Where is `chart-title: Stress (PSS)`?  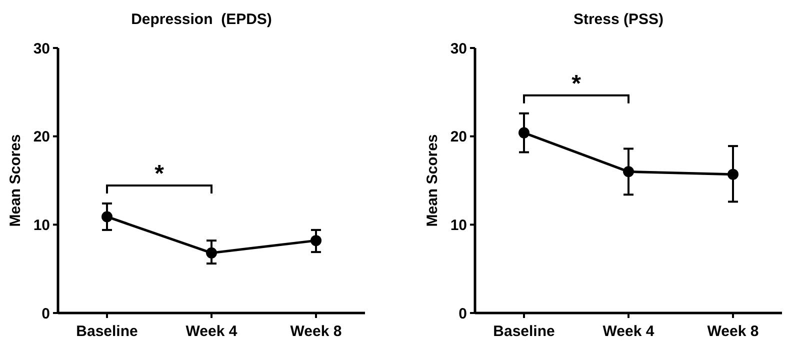
chart-title: Stress (PSS) is located at coordinates (618, 19).